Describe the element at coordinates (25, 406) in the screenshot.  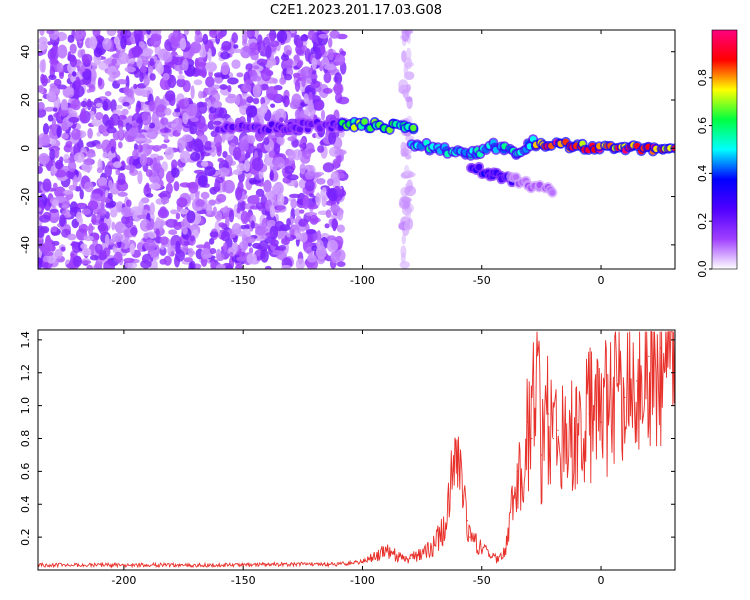
I see `y-tick-label: 1.0` at that location.